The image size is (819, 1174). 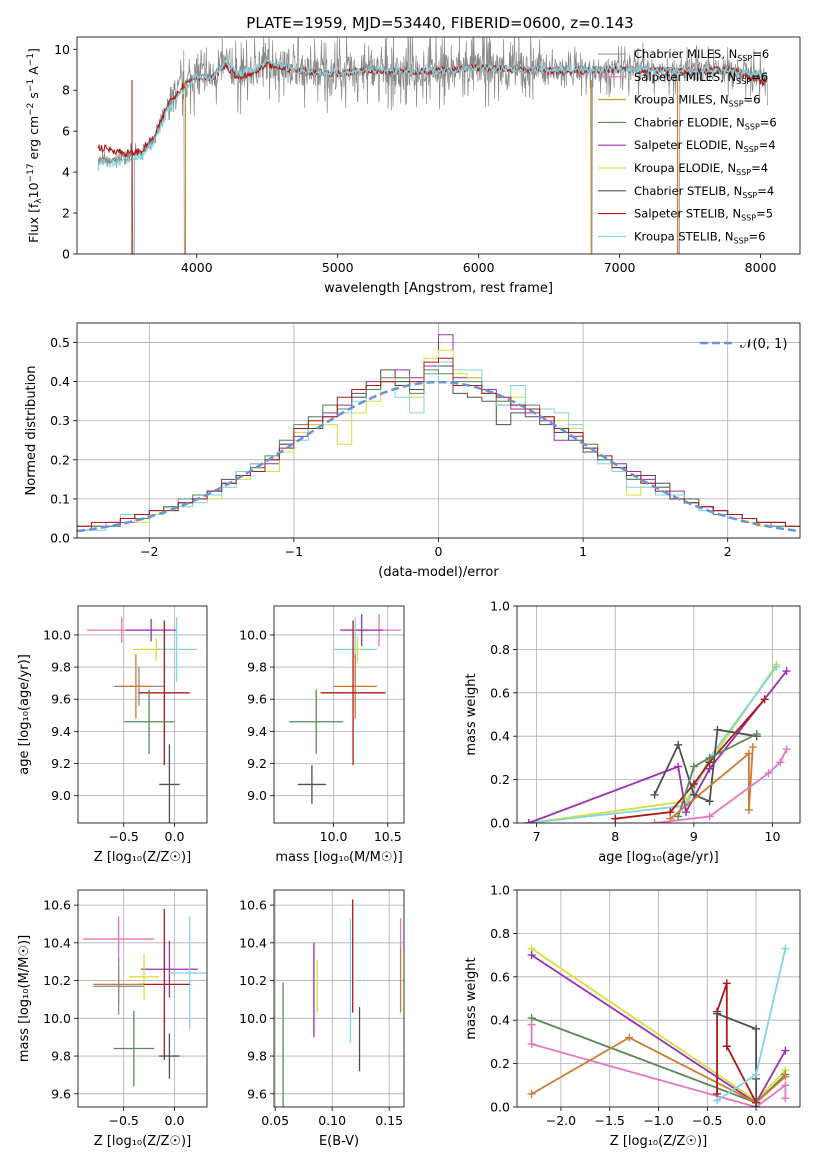 What do you see at coordinates (658, 1025) in the screenshot?
I see `mass-weight-plot` at bounding box center [658, 1025].